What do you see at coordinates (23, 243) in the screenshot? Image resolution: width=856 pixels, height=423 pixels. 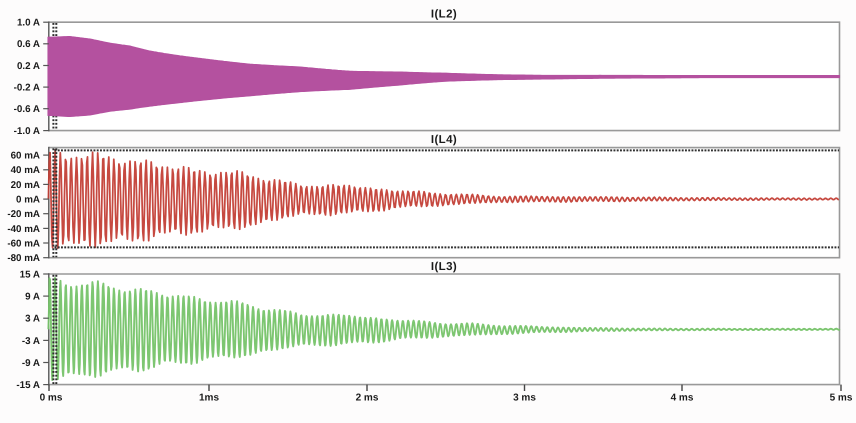 I see `svg-text: -60 mA` at bounding box center [23, 243].